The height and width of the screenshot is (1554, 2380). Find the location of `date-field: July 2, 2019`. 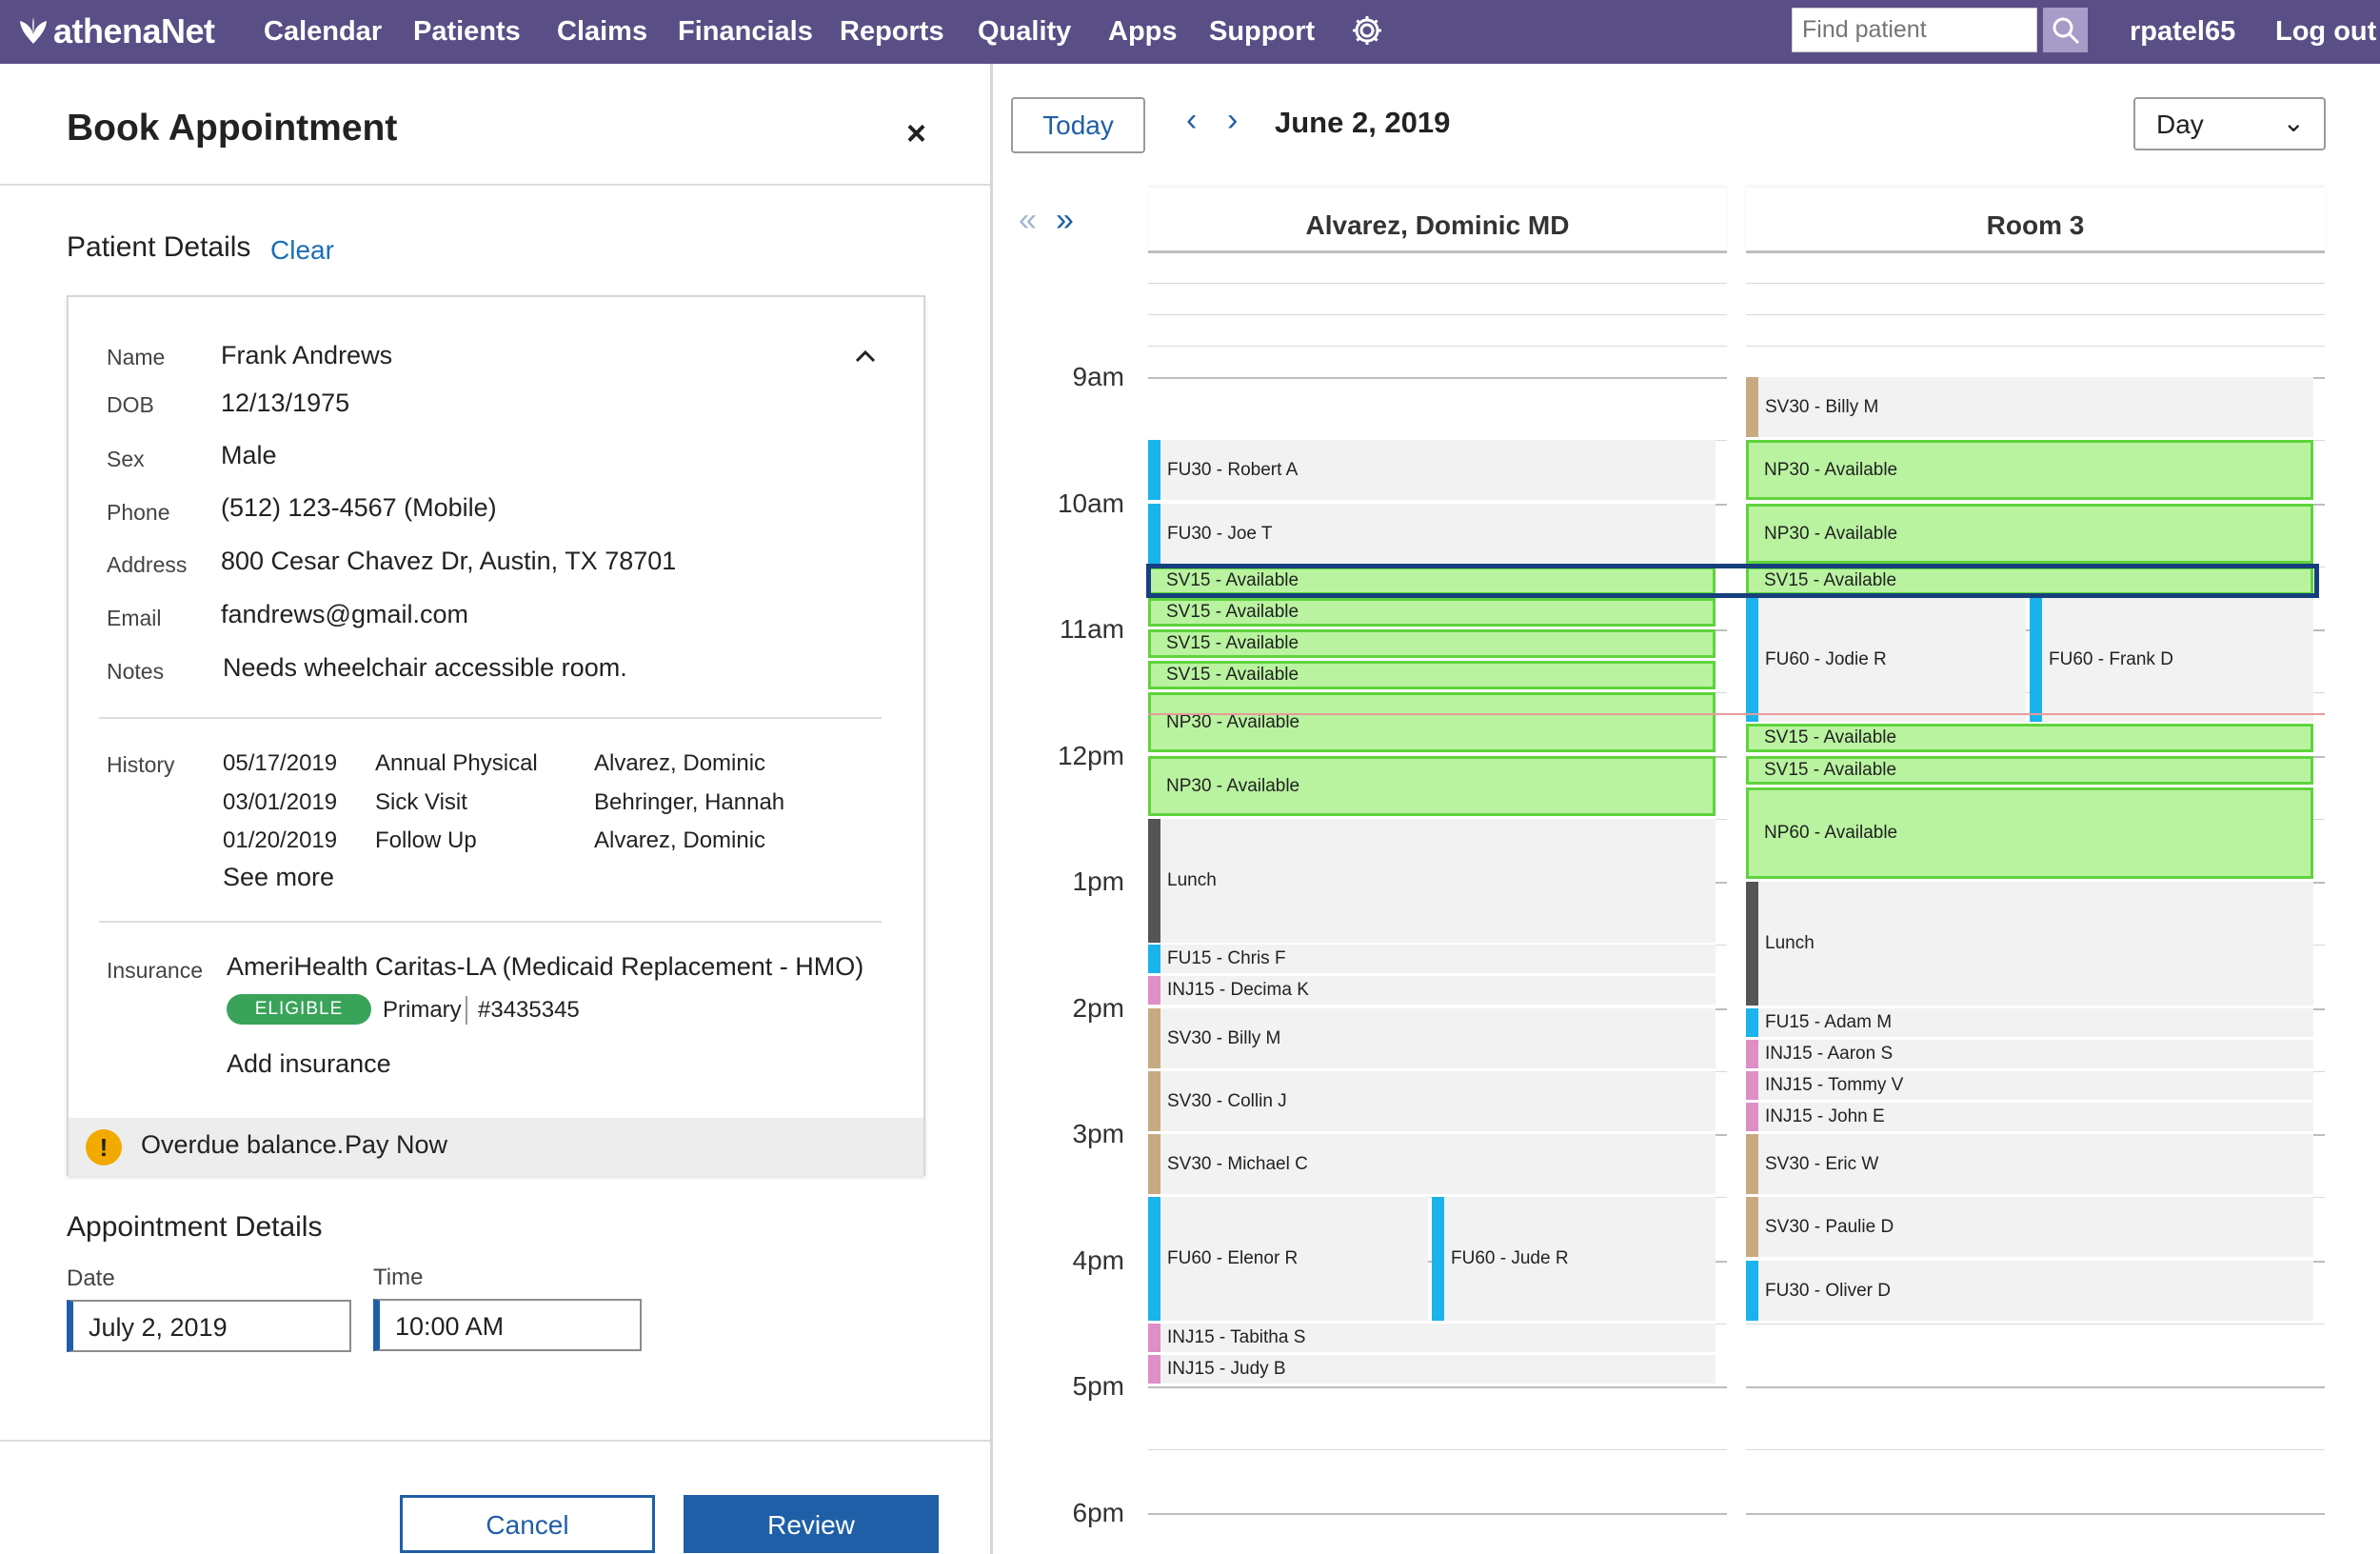

date-field: July 2, 2019 is located at coordinates (209, 1326).